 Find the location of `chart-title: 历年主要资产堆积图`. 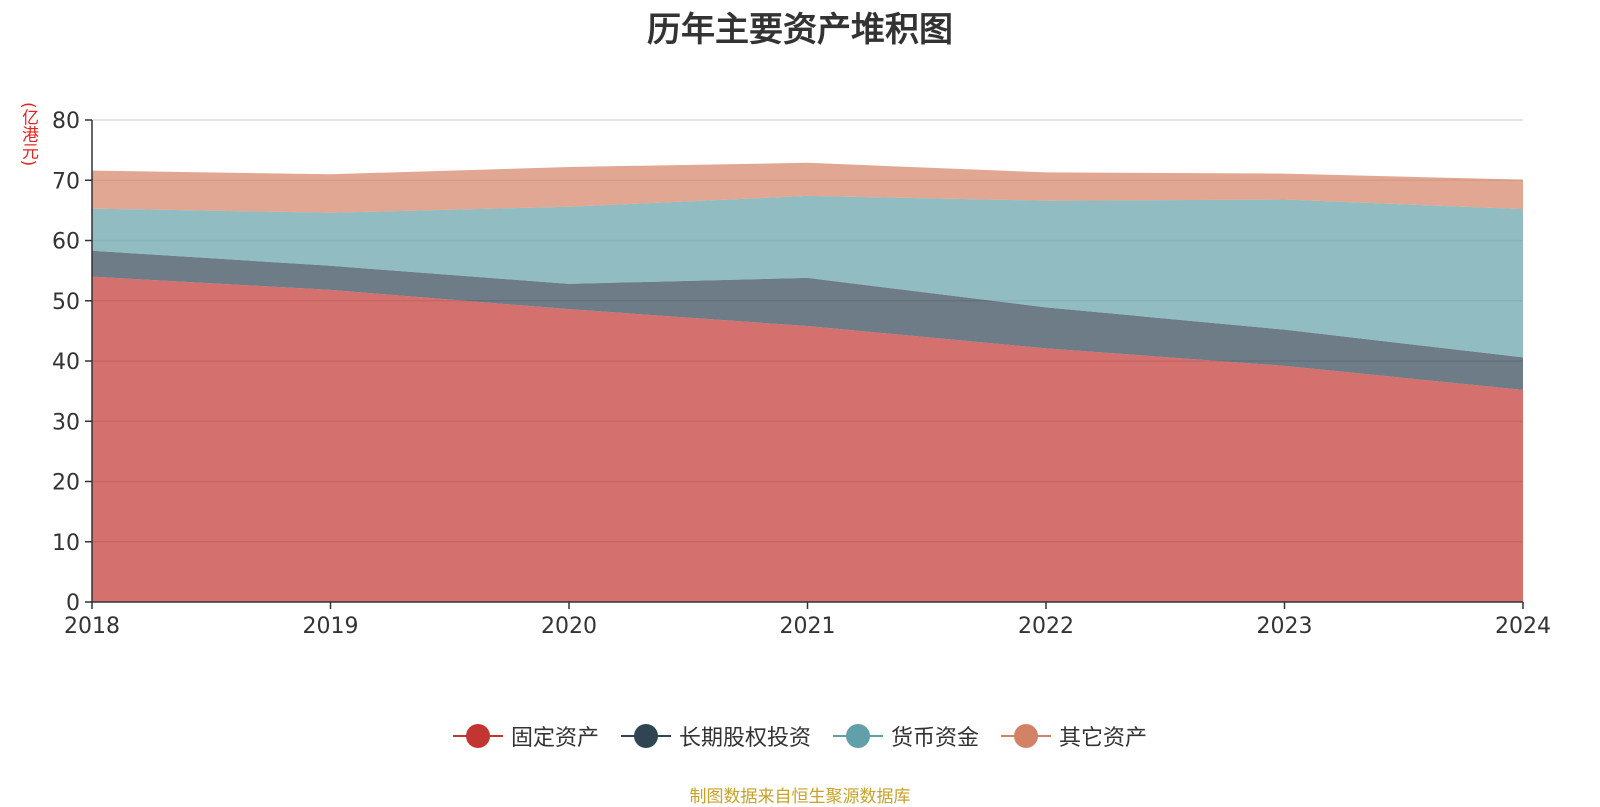

chart-title: 历年主要资产堆积图 is located at coordinates (800, 30).